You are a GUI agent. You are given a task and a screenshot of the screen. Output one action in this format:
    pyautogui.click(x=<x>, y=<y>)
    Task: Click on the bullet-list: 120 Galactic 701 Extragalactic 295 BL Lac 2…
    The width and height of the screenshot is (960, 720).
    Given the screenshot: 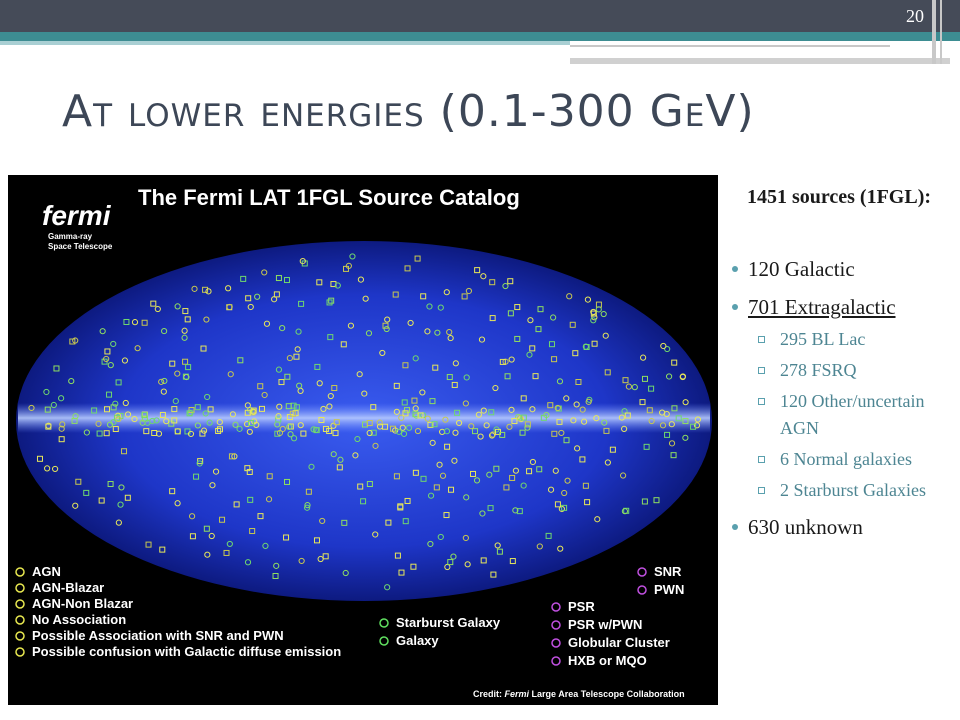 What is the action you would take?
    pyautogui.click(x=841, y=398)
    